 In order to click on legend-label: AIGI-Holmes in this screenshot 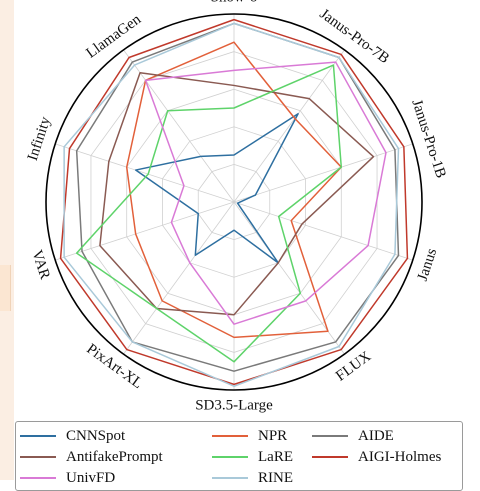, I will do `click(400, 456)`.